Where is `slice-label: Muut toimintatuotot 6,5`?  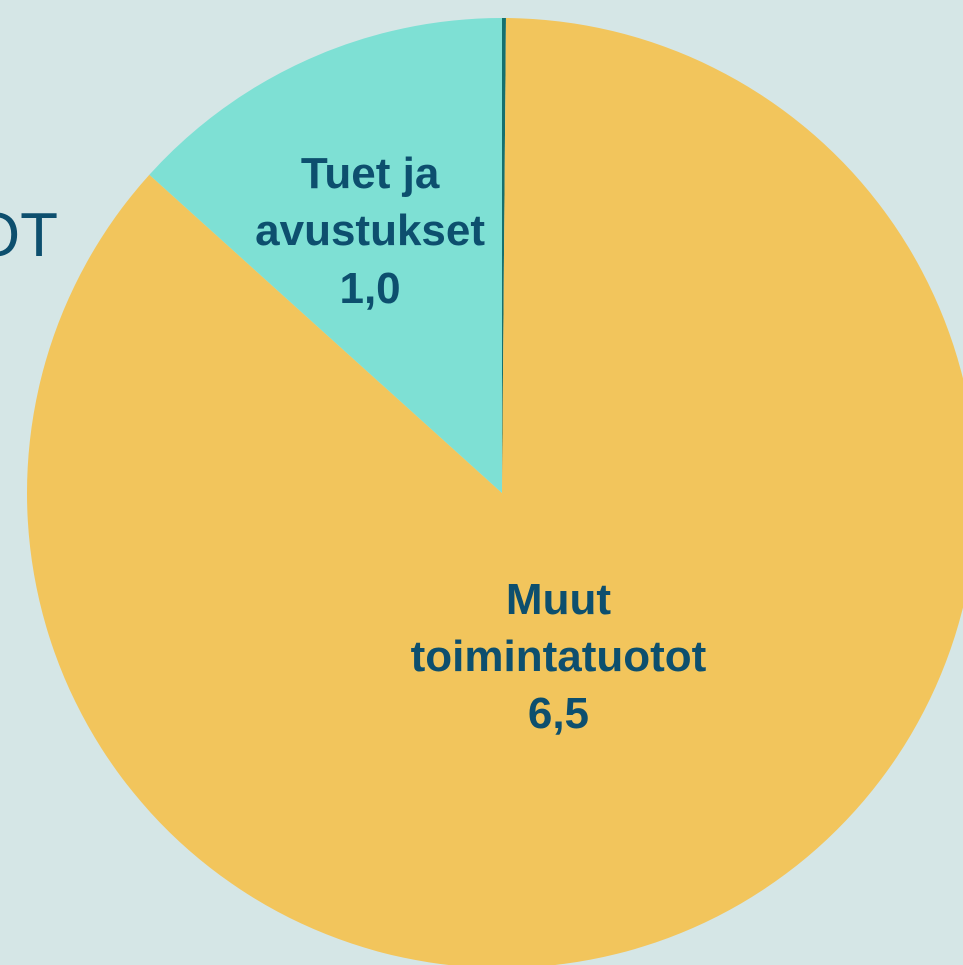
slice-label: Muut toimintatuotot 6,5 is located at coordinates (558, 657).